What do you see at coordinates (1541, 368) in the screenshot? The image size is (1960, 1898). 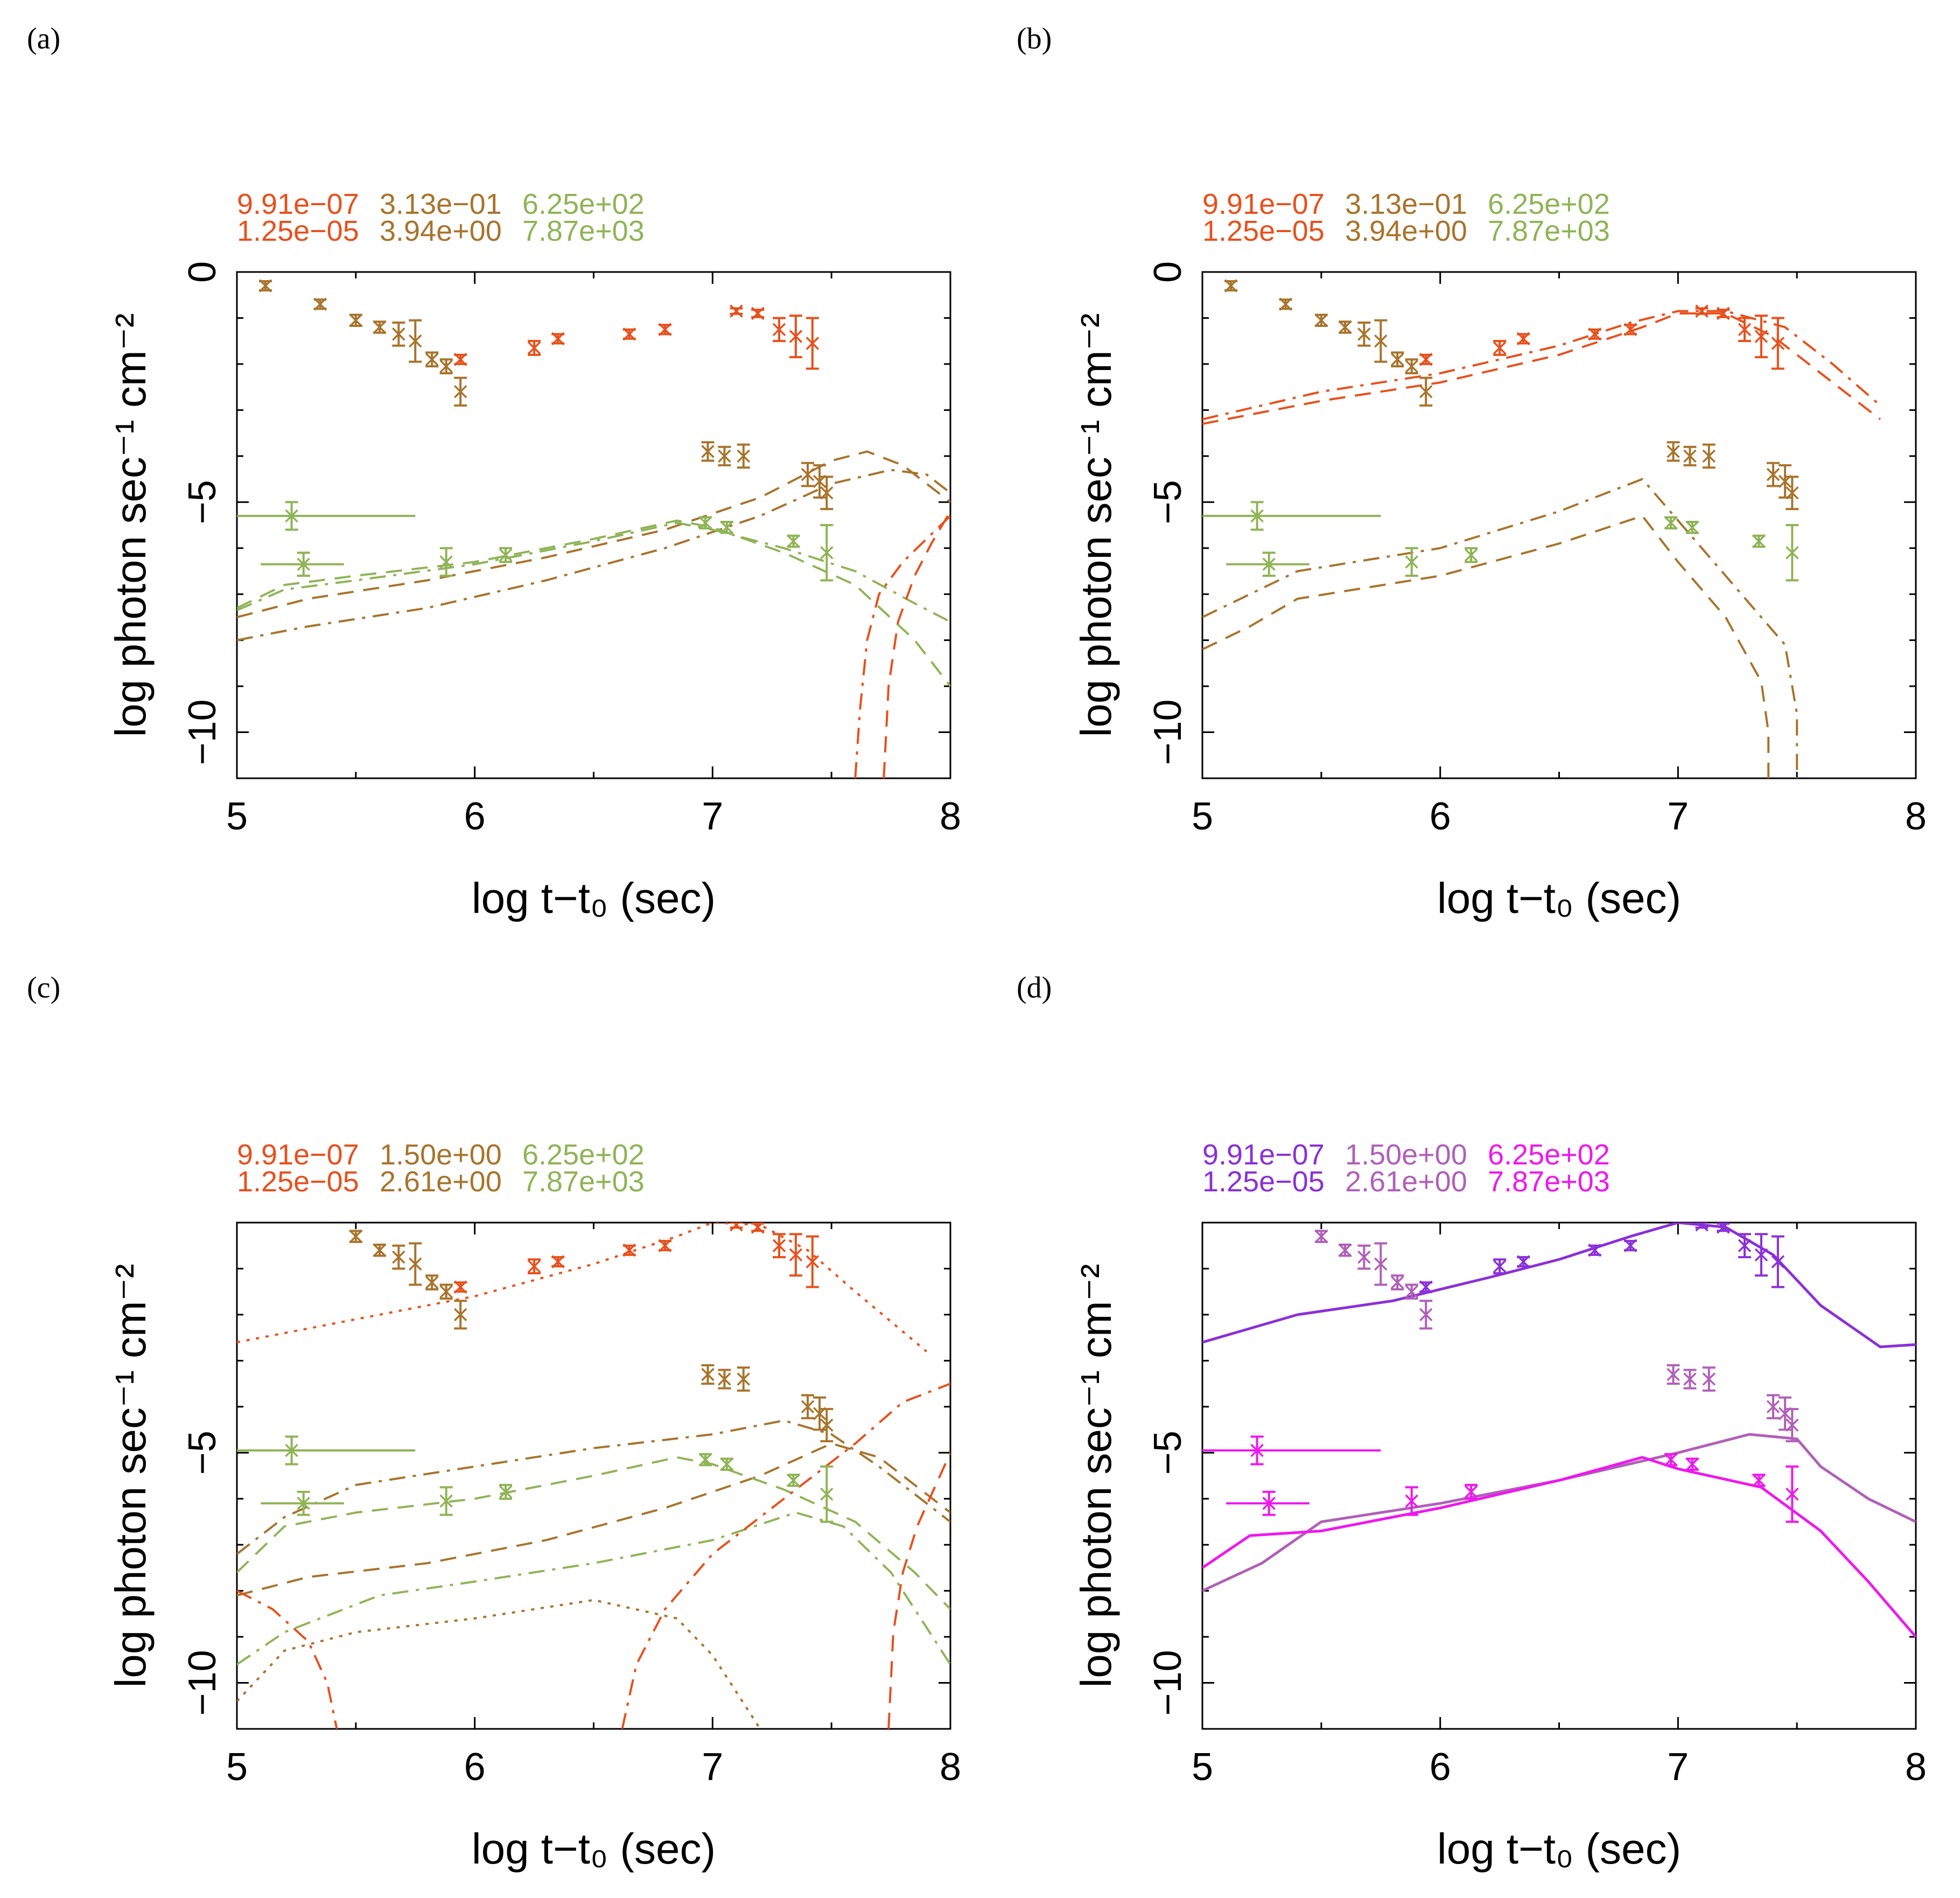 I see `model-curve-red-dash` at bounding box center [1541, 368].